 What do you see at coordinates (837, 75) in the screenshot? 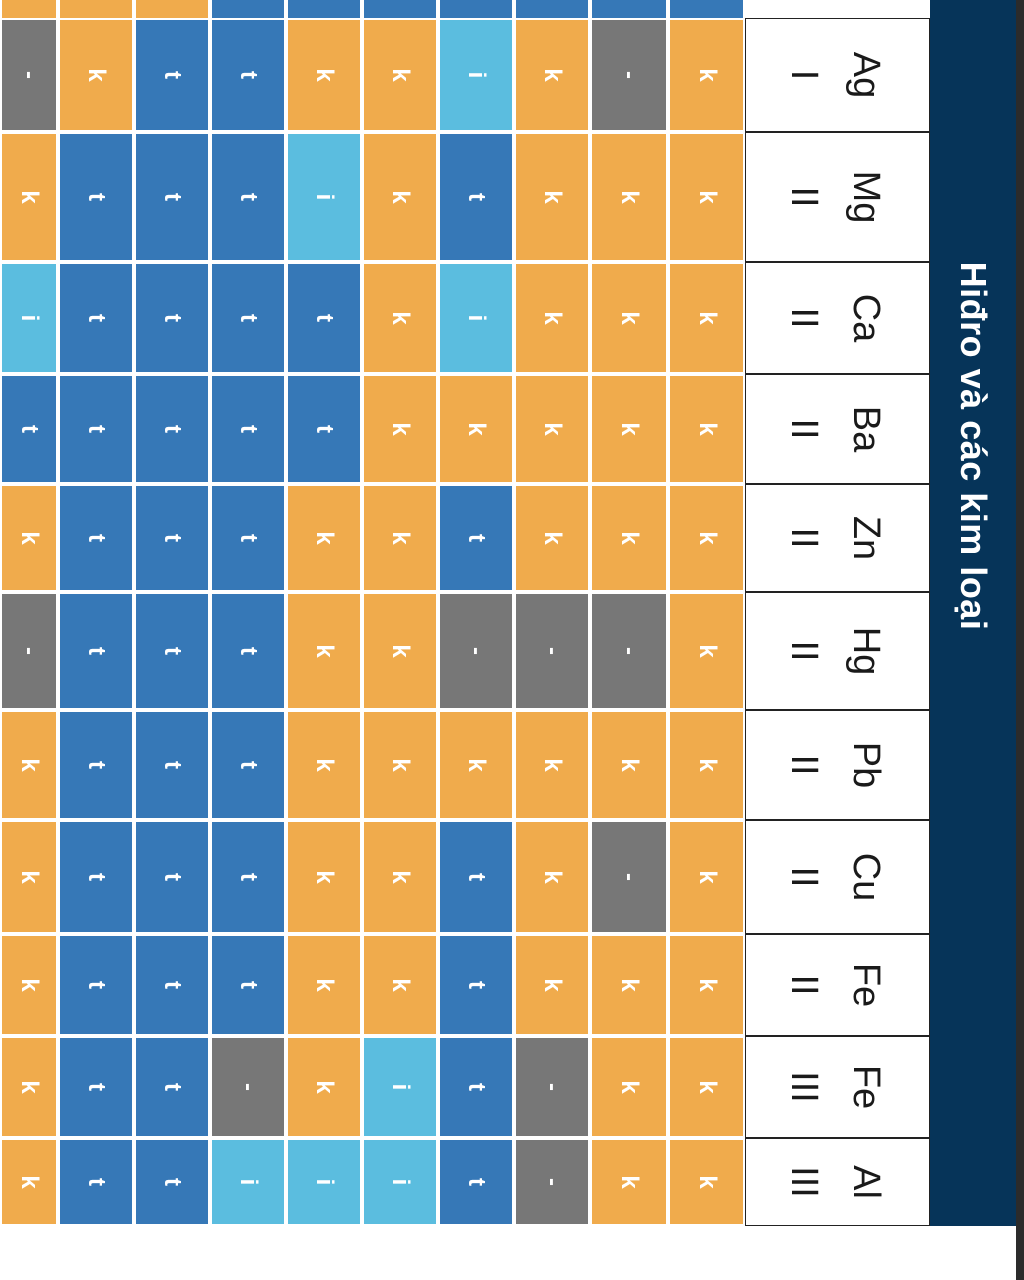
I see `element-header-cell: Ag I` at bounding box center [837, 75].